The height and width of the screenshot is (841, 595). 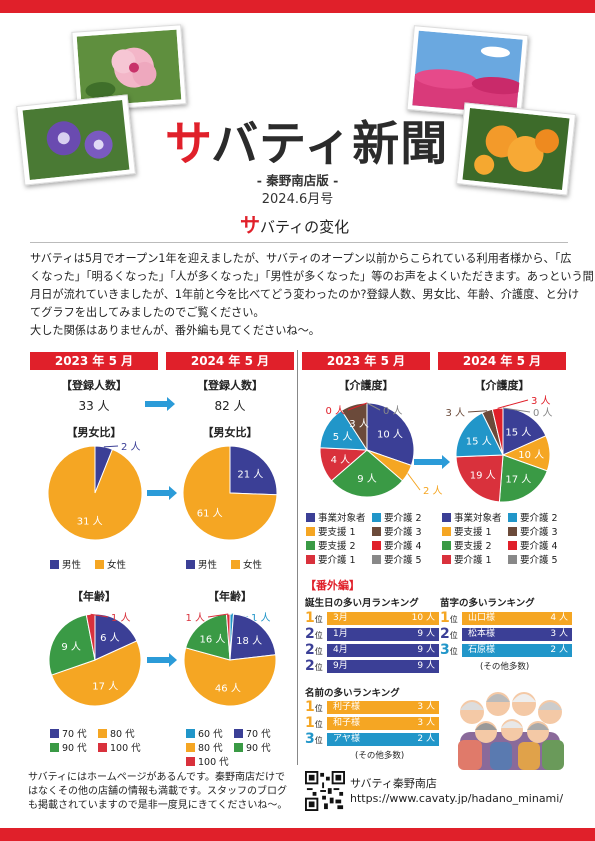 I want to click on pie-label: 46 人, so click(x=228, y=689).